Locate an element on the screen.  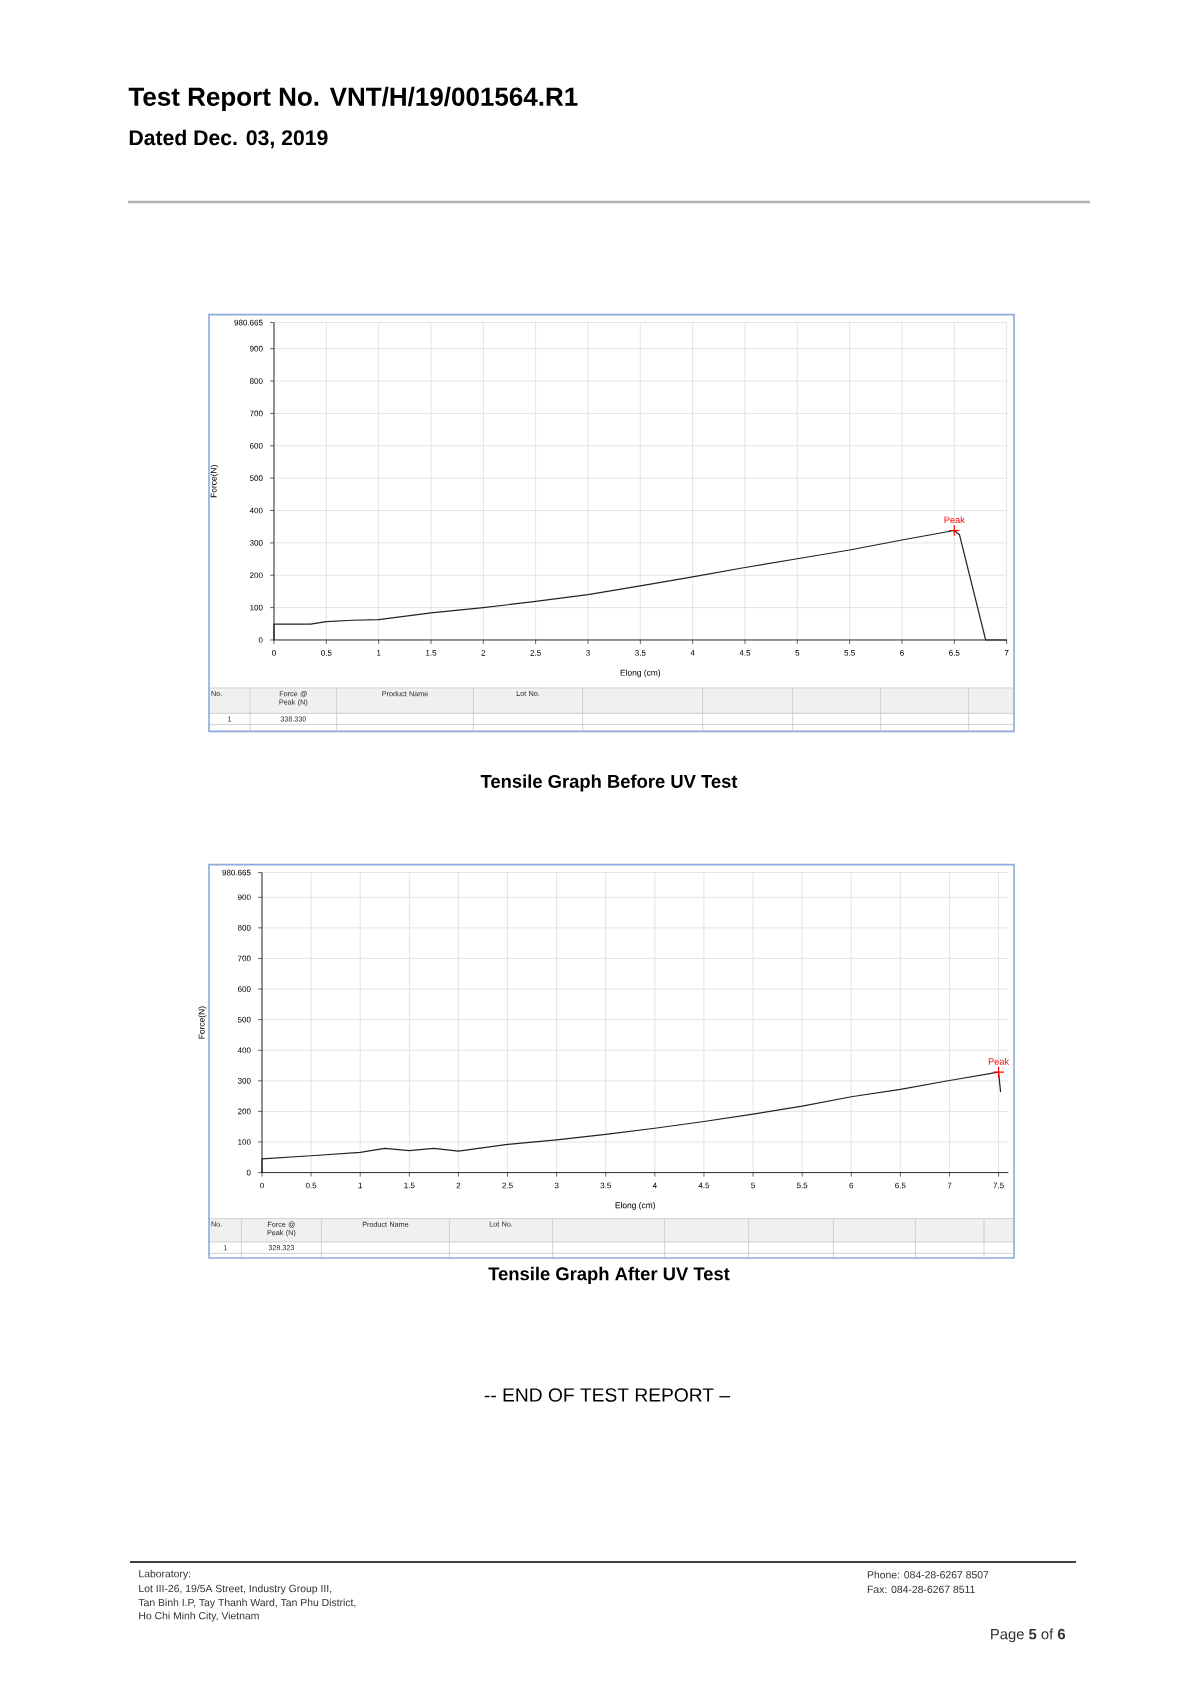
chart-title: Test Report No. VNT/H/19/001564.R1 is located at coordinates (353, 99).